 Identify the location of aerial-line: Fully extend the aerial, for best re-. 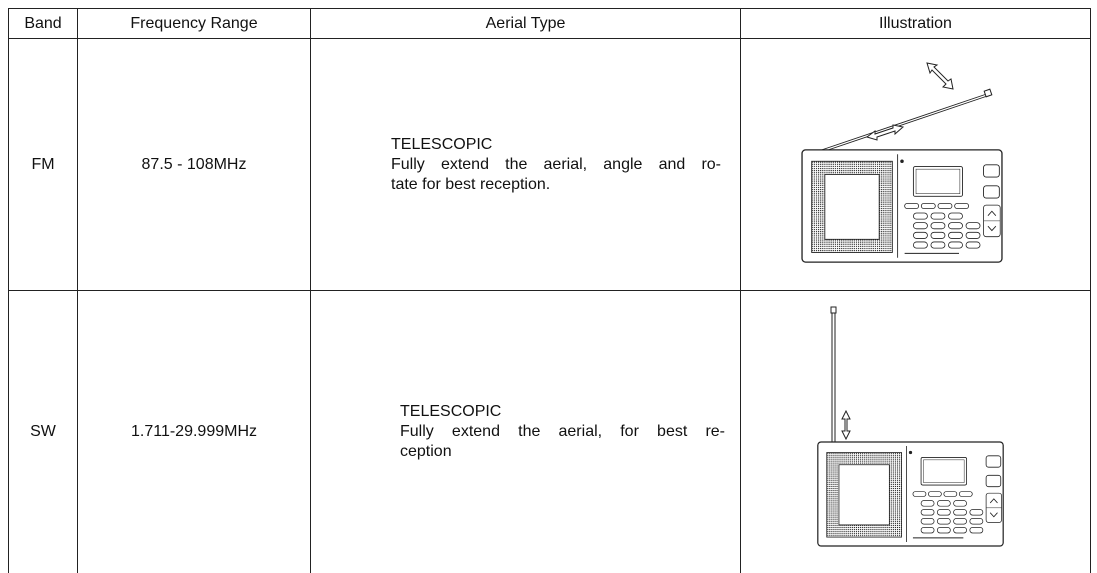
(562, 432).